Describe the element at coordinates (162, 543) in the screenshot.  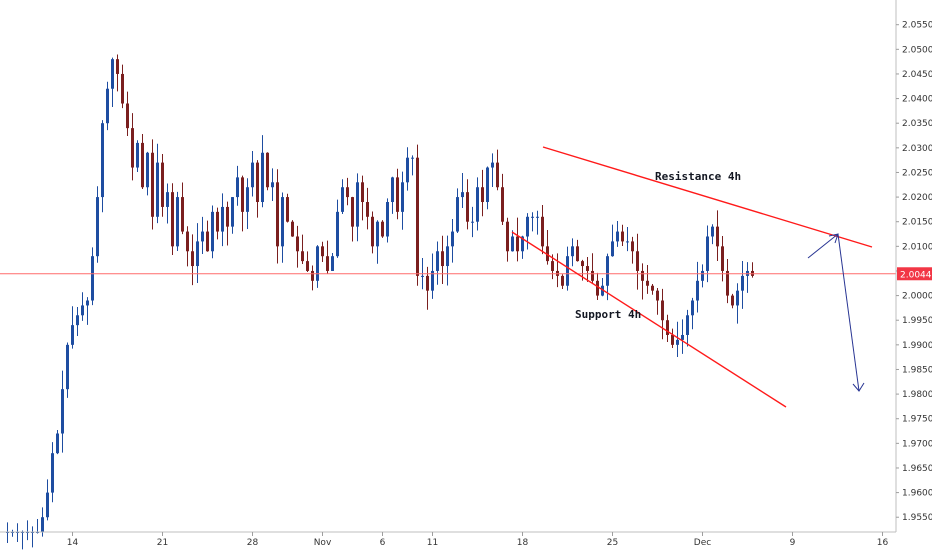
I see `x-tick-label: 21` at that location.